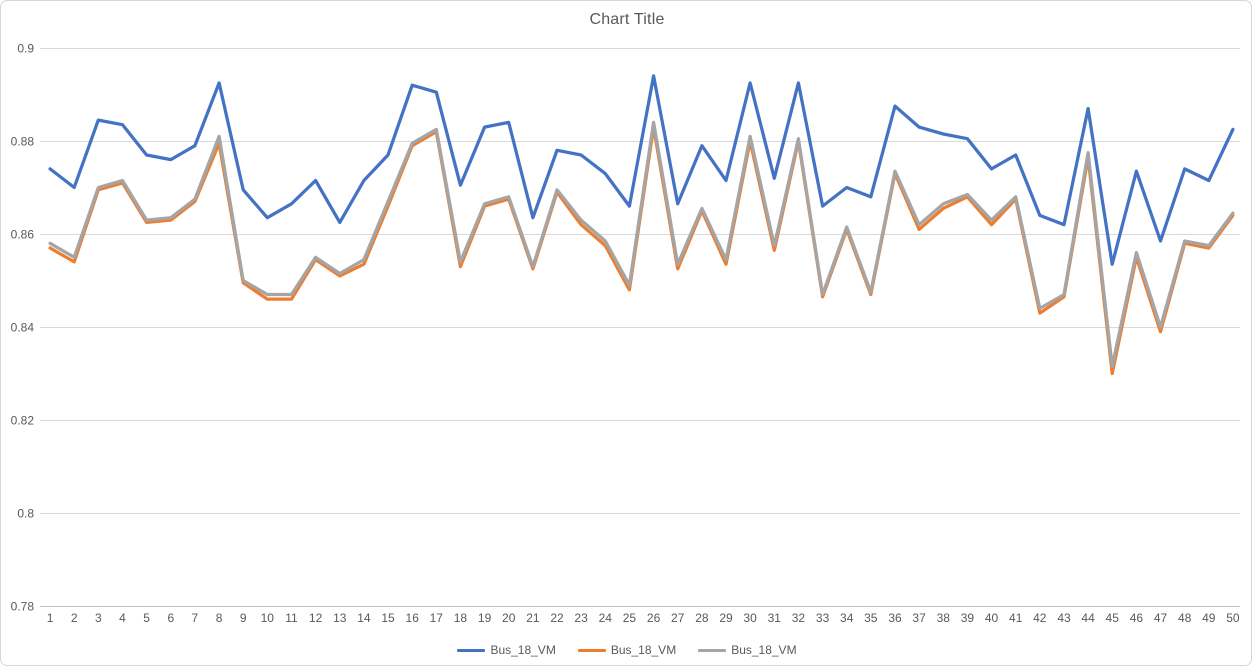  I want to click on x-axis-tick-label: 40, so click(992, 618).